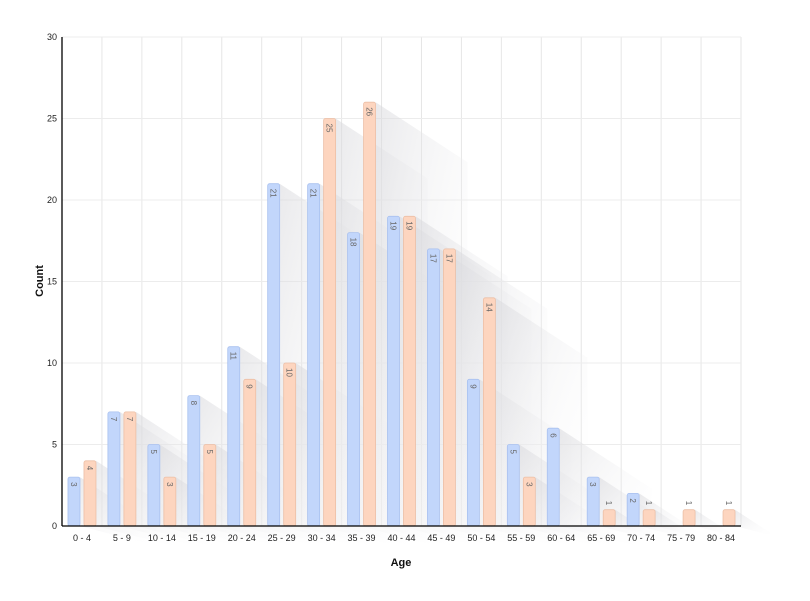 The height and width of the screenshot is (601, 810). Describe the element at coordinates (401, 563) in the screenshot. I see `x-axis-title: Age` at that location.